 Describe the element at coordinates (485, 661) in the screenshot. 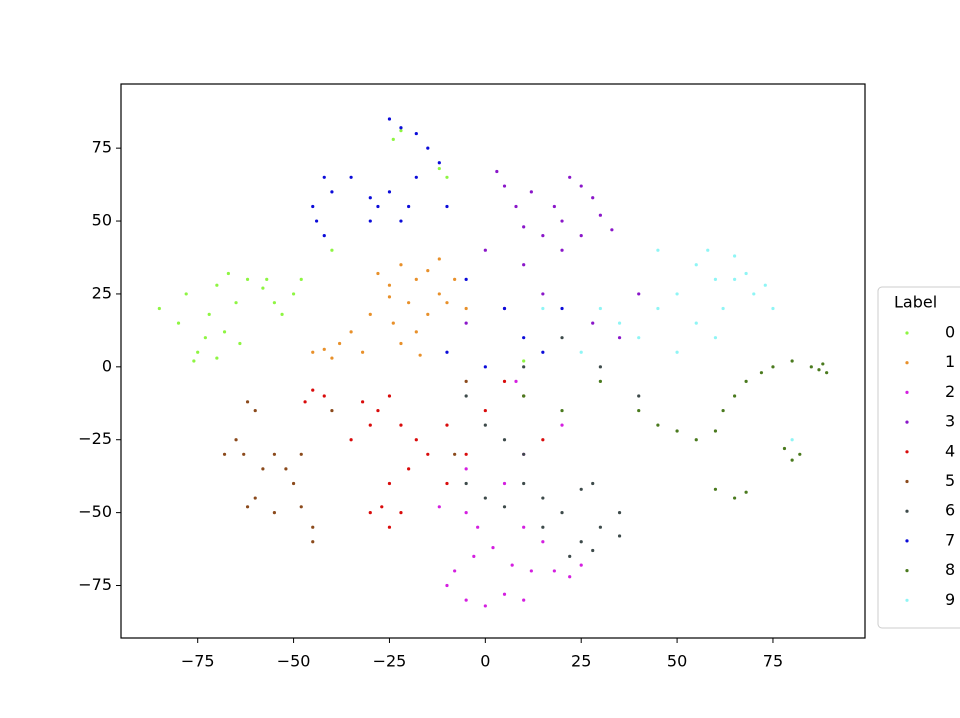

I see `x-tick-label: 0` at that location.